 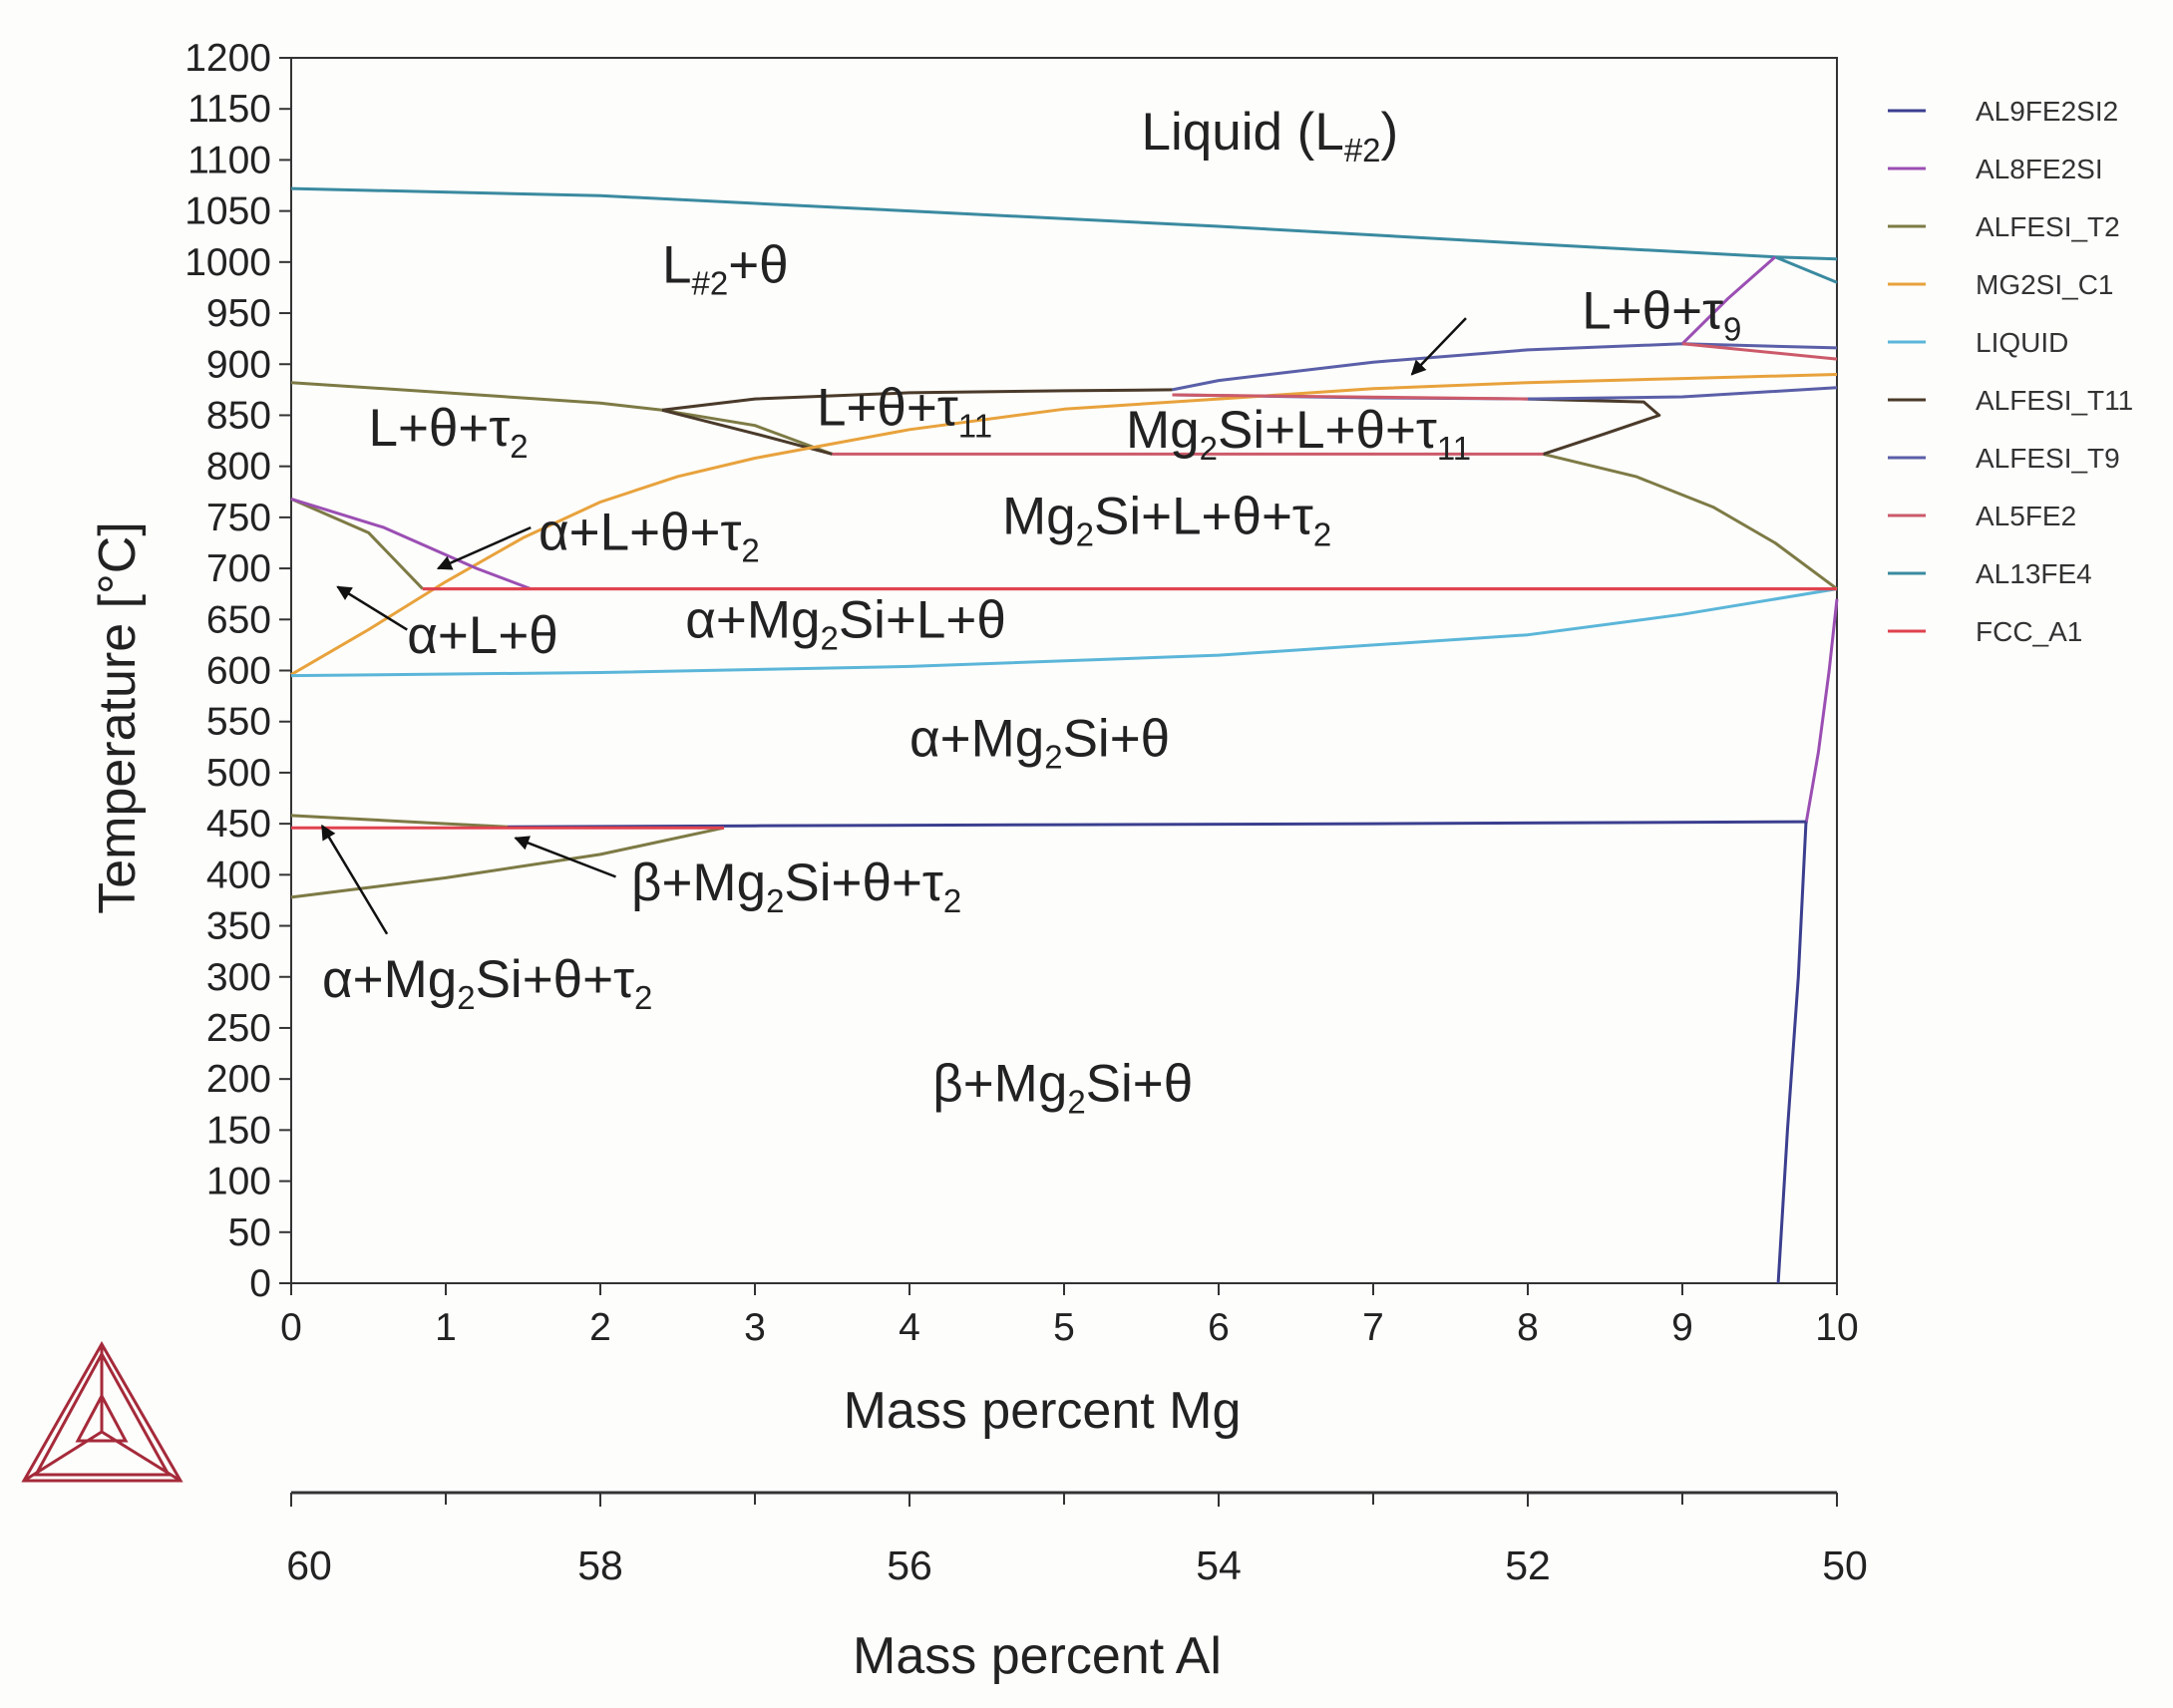 What do you see at coordinates (449, 432) in the screenshot?
I see `region-label-3: L+θ+τ2` at bounding box center [449, 432].